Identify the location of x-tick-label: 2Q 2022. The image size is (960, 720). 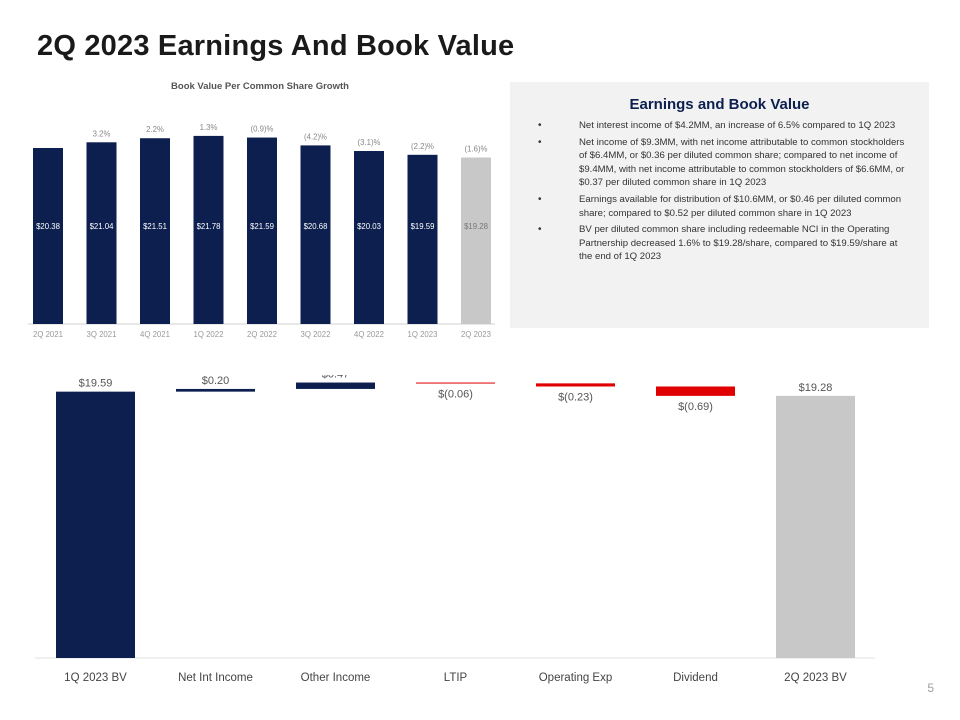
(262, 334).